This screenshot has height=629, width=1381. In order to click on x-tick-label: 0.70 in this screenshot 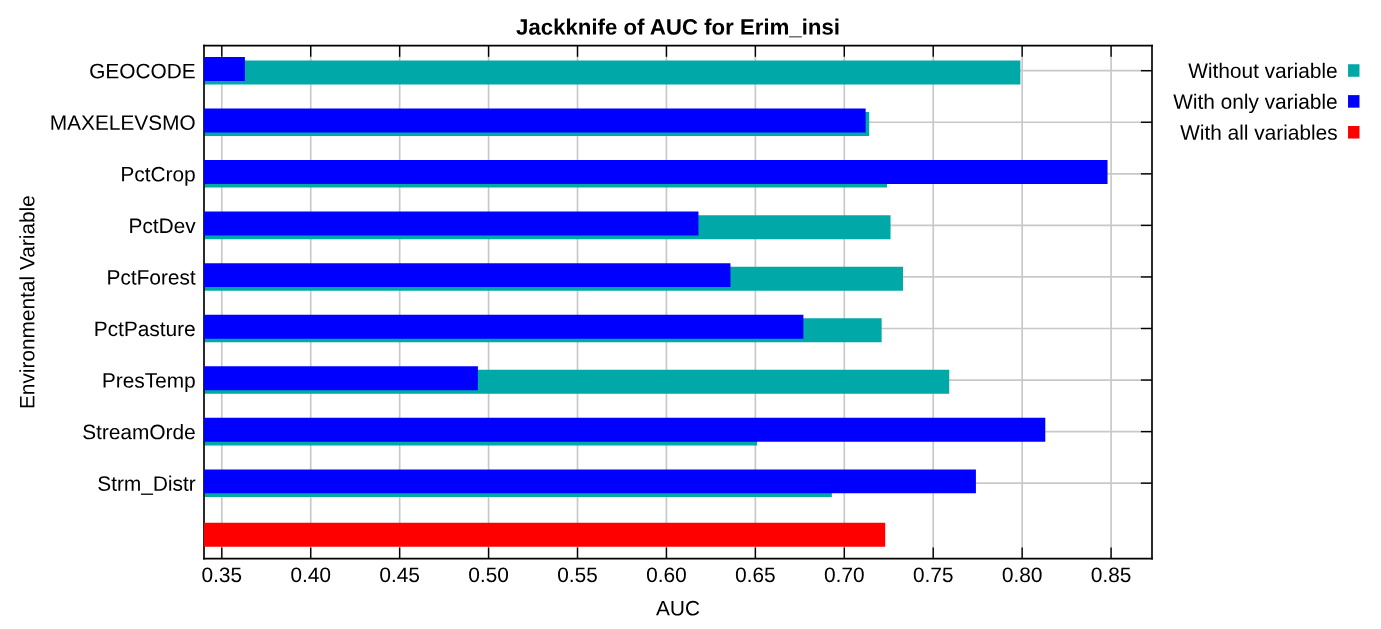, I will do `click(844, 575)`.